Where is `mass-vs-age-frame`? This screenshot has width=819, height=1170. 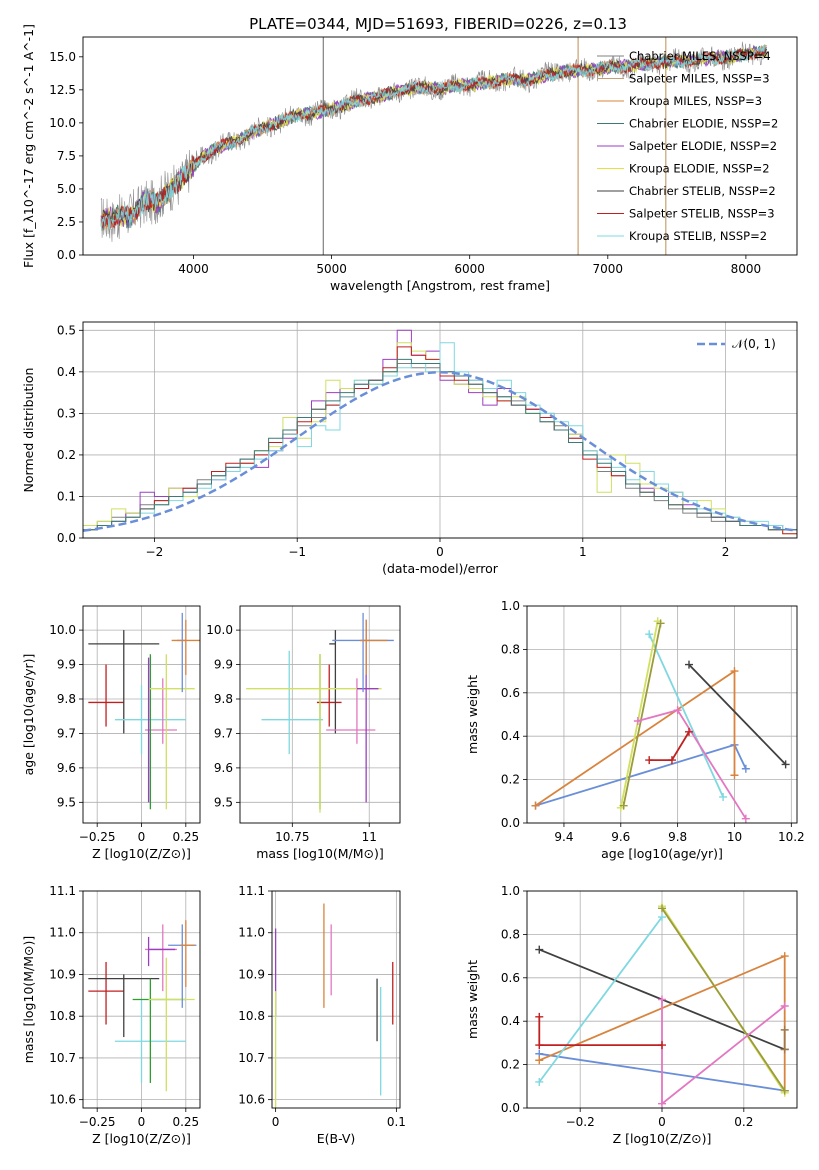
mass-vs-age-frame is located at coordinates (320, 714).